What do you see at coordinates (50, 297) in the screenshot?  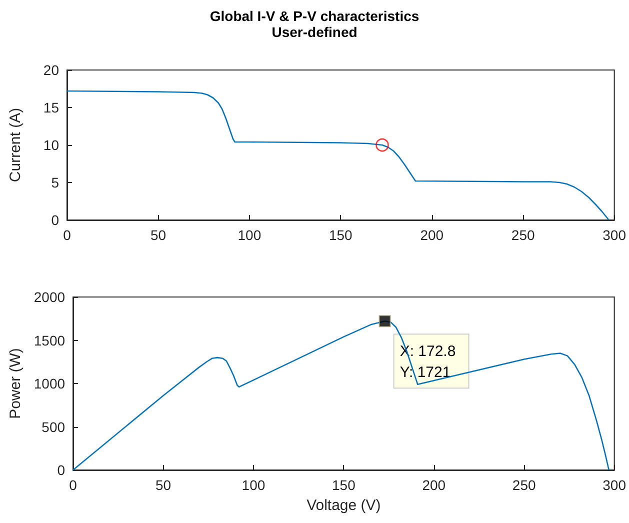 I see `y-tick-label: 2000` at bounding box center [50, 297].